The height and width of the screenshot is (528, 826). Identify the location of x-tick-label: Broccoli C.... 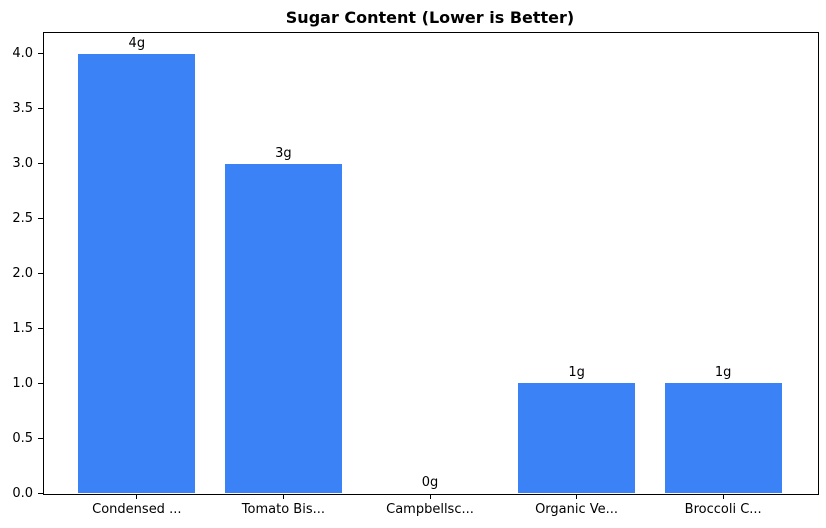
(723, 509).